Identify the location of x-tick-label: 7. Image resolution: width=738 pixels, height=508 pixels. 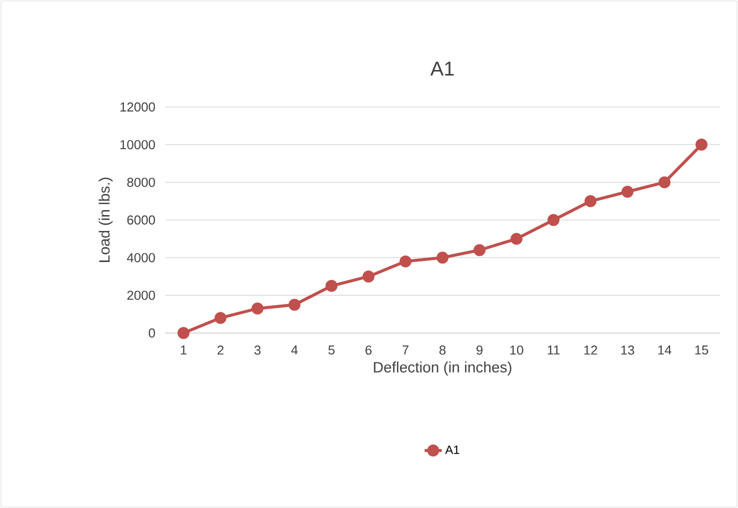
(405, 350).